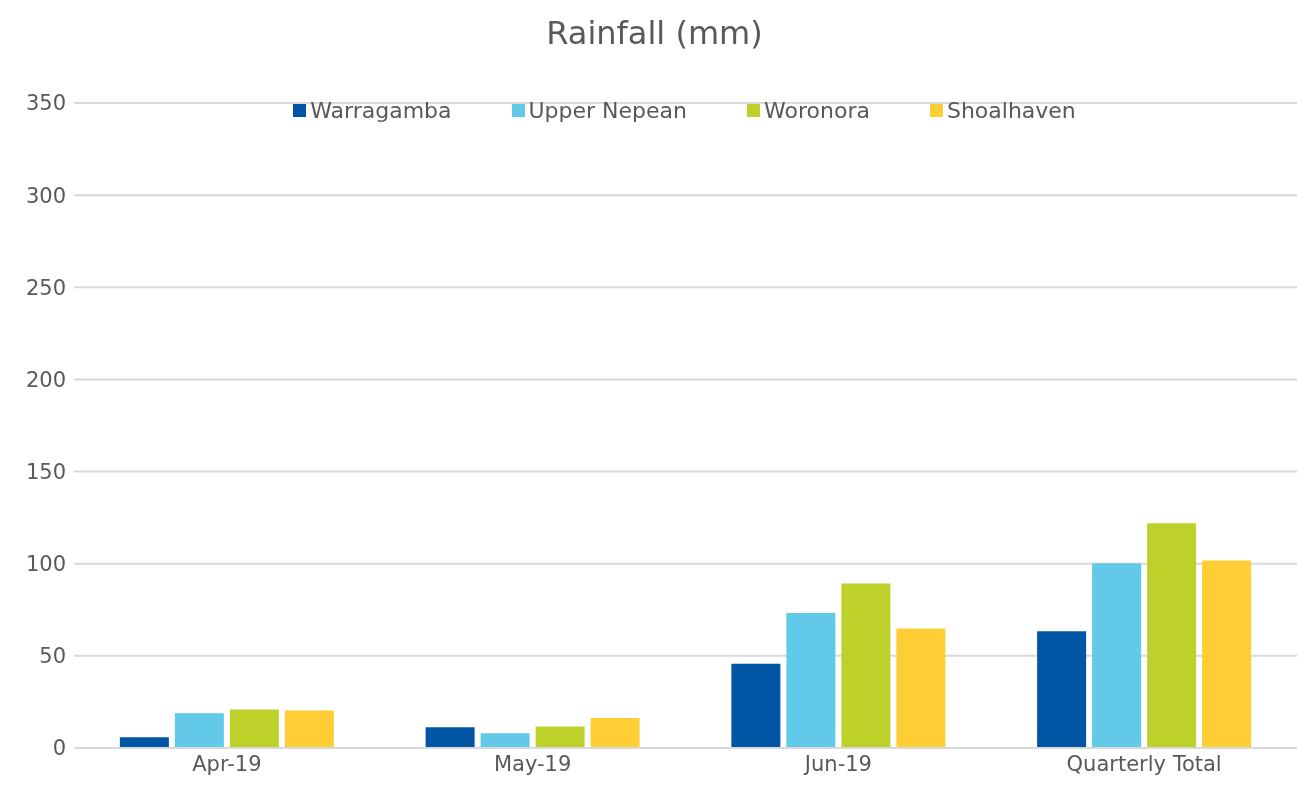 The height and width of the screenshot is (796, 1309). I want to click on x-tick-label: May-19, so click(532, 763).